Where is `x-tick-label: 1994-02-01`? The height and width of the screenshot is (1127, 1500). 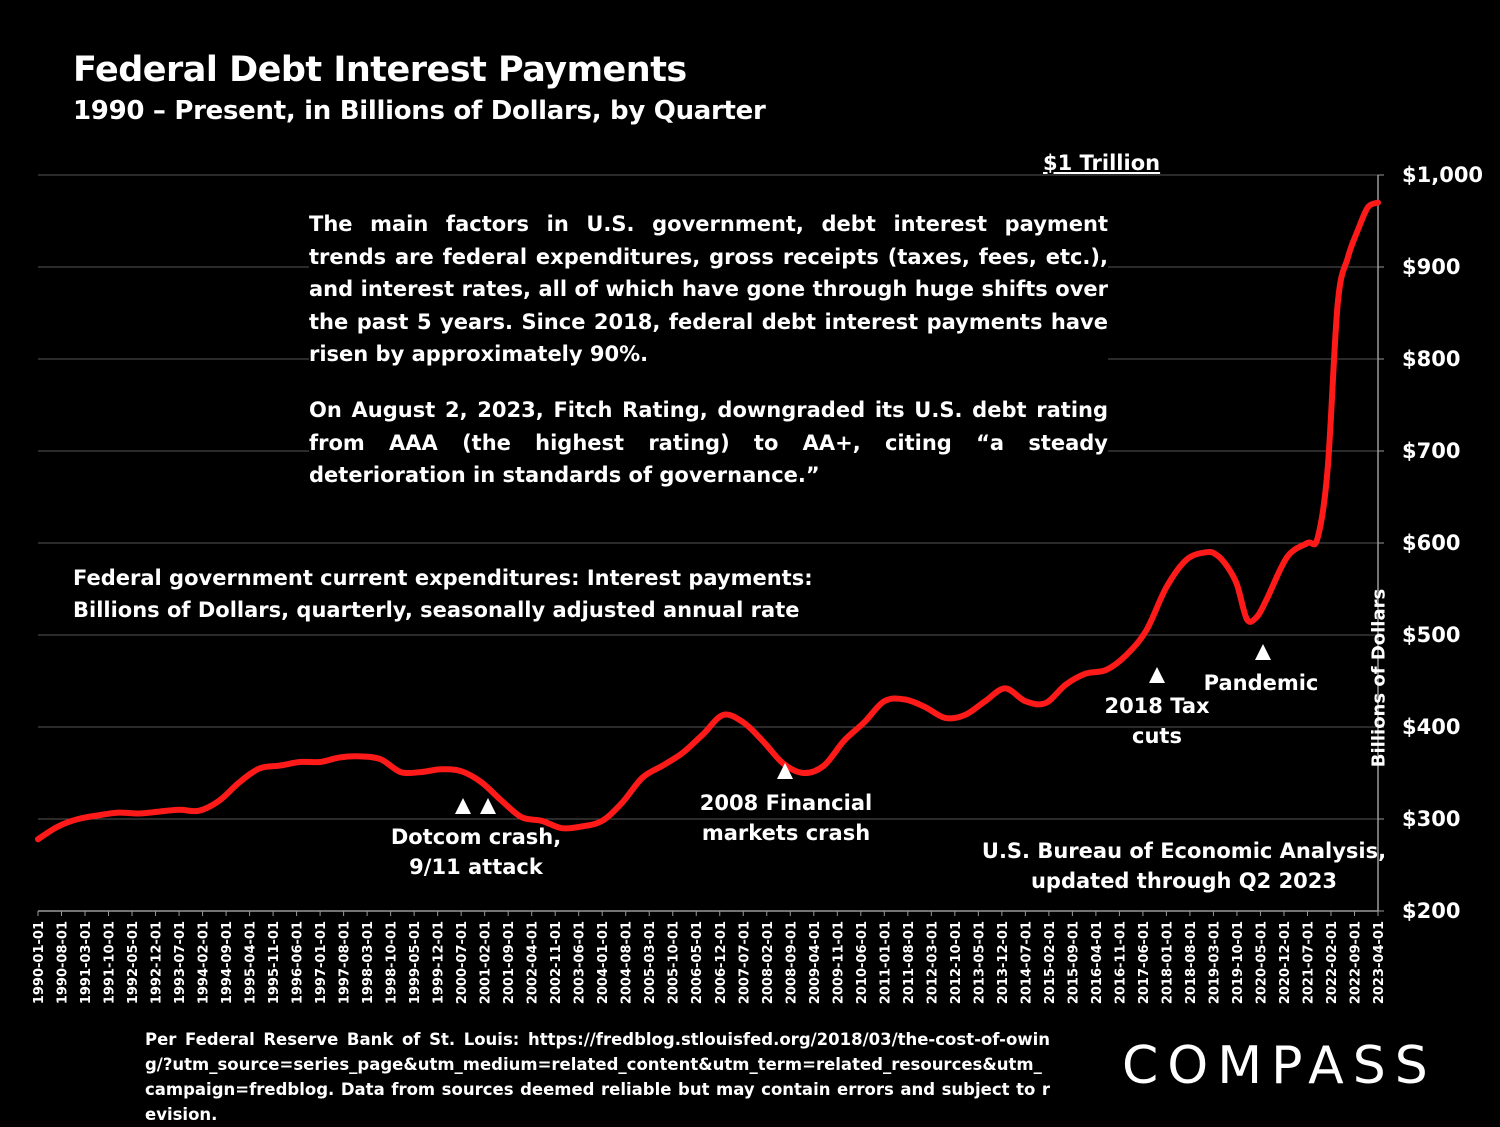
x-tick-label: 1994-02-01 is located at coordinates (204, 962).